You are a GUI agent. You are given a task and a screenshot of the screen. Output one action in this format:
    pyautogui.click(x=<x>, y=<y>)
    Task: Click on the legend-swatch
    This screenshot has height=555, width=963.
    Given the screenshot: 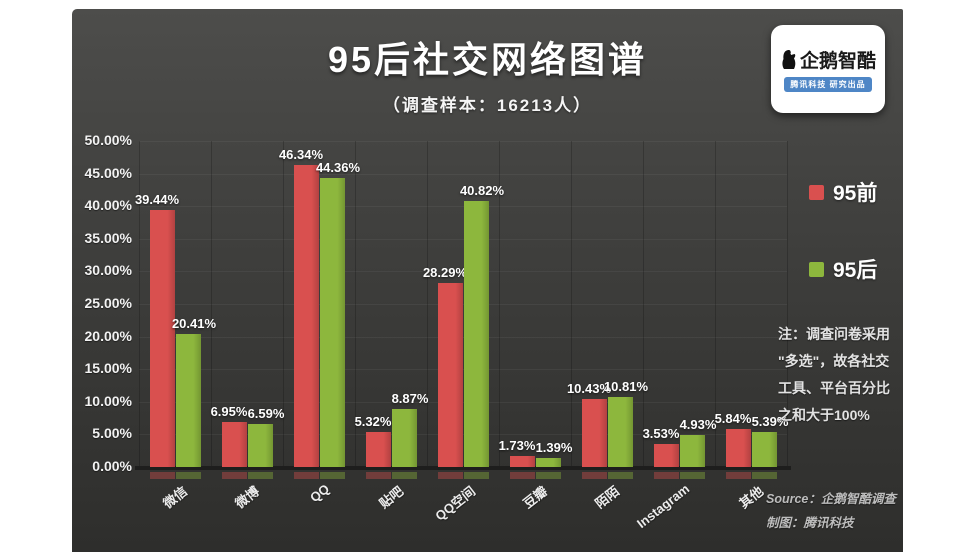 What is the action you would take?
    pyautogui.click(x=816, y=269)
    